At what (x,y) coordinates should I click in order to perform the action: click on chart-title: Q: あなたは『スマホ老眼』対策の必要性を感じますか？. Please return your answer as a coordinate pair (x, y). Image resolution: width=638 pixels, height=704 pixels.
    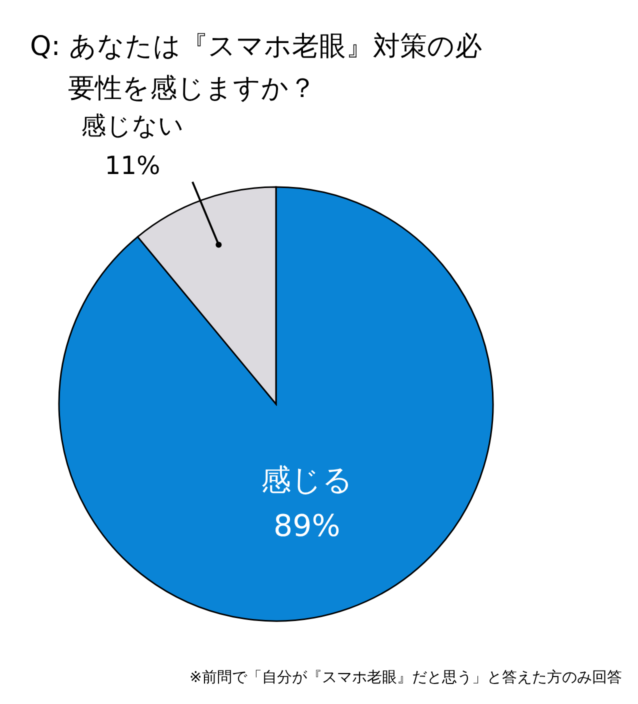
    Looking at the image, I should click on (256, 67).